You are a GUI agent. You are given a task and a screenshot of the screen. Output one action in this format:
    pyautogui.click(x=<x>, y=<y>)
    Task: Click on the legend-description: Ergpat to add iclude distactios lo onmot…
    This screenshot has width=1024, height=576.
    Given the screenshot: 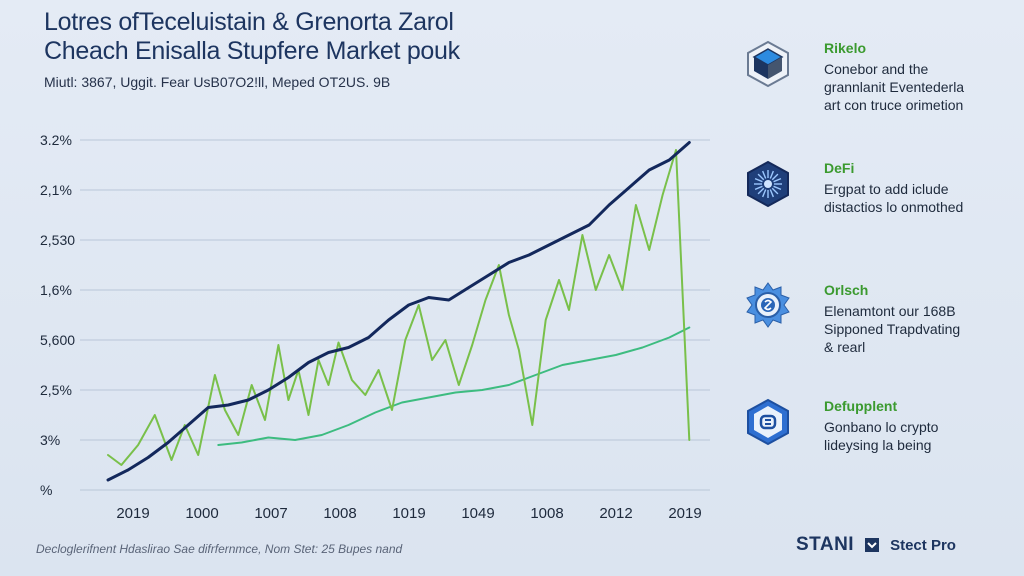 What is the action you would take?
    pyautogui.click(x=894, y=198)
    